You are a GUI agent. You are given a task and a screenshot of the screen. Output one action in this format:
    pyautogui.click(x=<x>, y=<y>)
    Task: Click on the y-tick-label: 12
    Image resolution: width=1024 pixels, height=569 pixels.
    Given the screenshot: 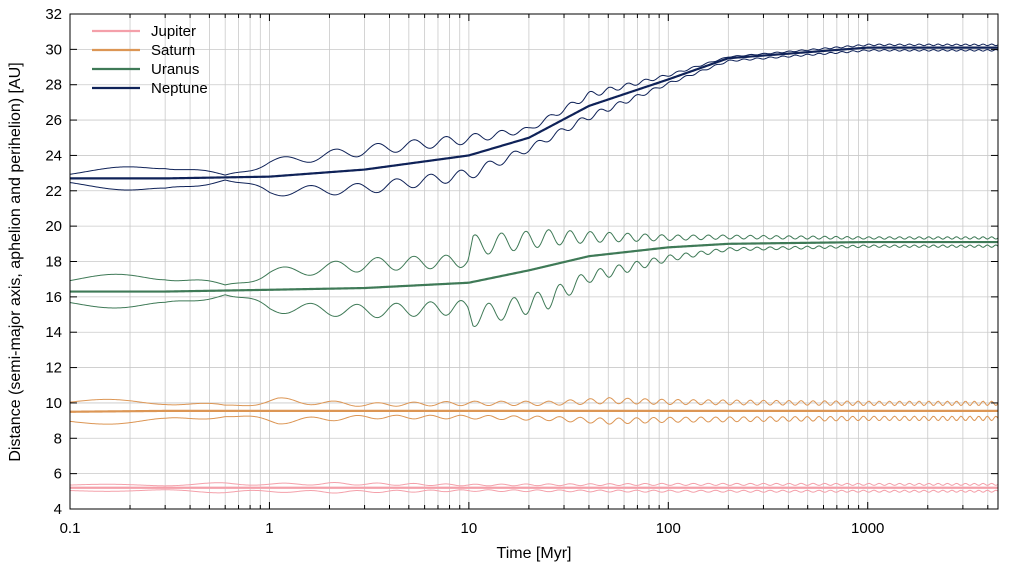 What is the action you would take?
    pyautogui.click(x=53, y=368)
    